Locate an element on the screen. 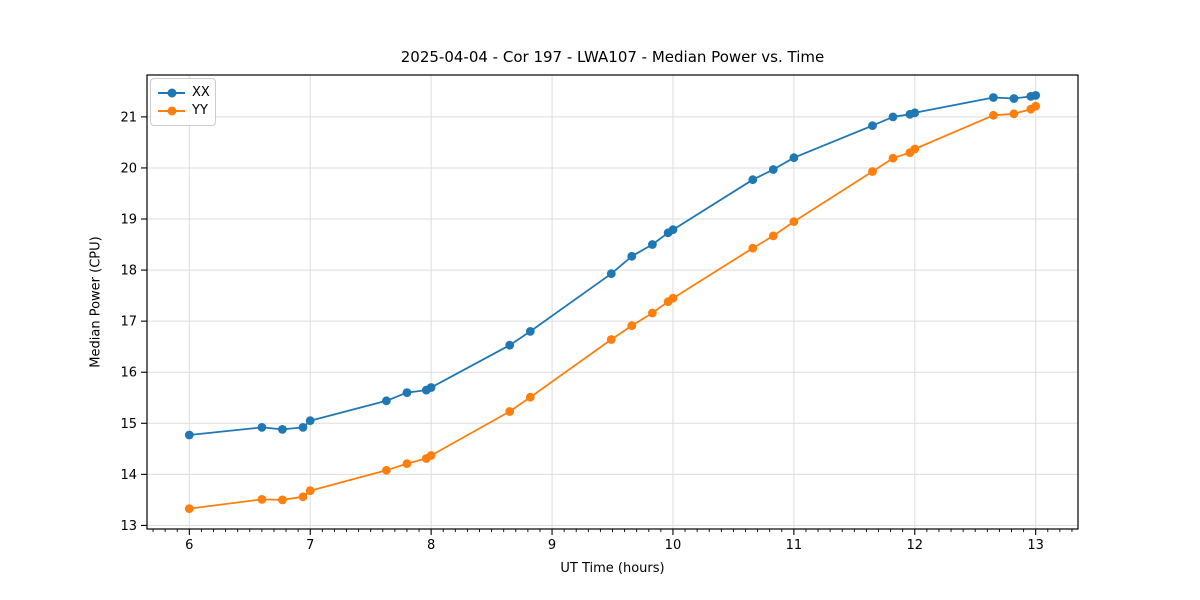 The height and width of the screenshot is (600, 1200). y-tick-label: 13 is located at coordinates (128, 526).